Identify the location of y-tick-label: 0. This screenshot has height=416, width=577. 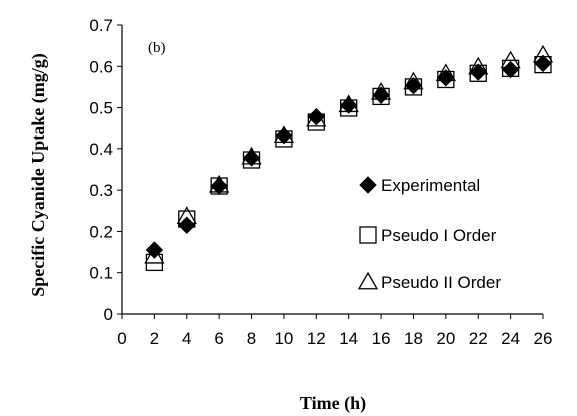
(108, 314).